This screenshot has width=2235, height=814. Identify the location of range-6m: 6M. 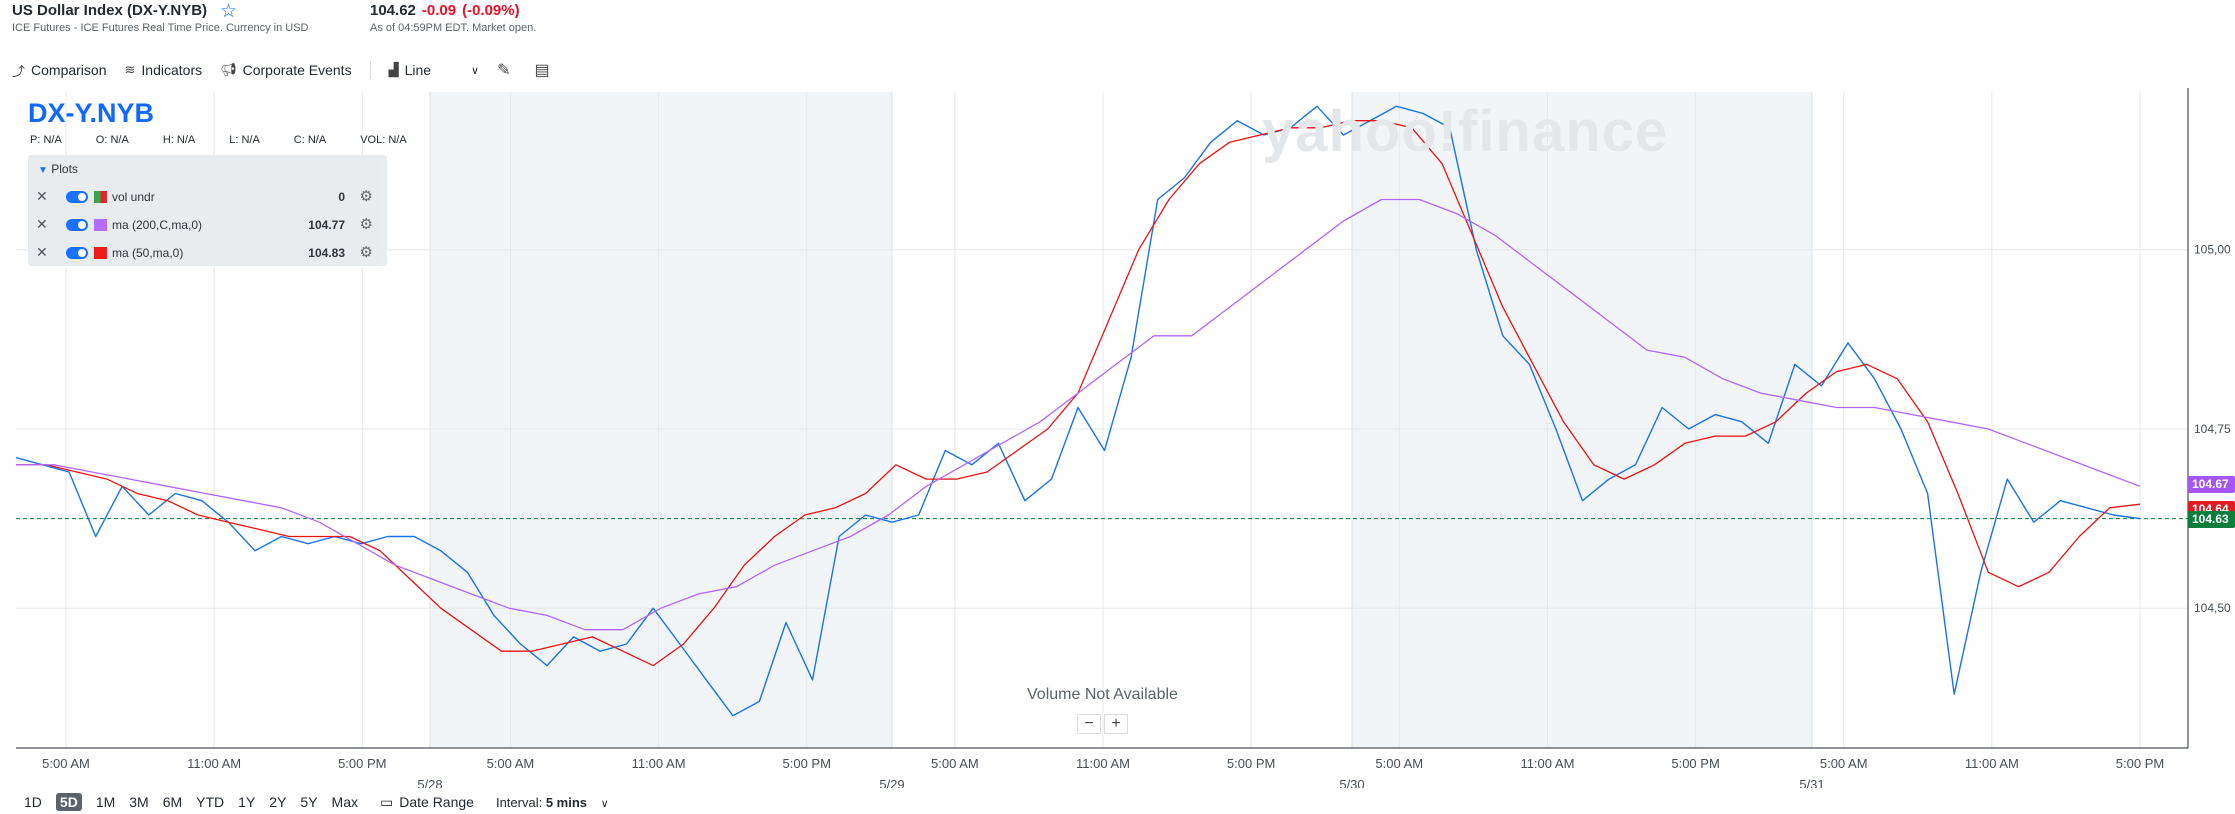
(172, 802).